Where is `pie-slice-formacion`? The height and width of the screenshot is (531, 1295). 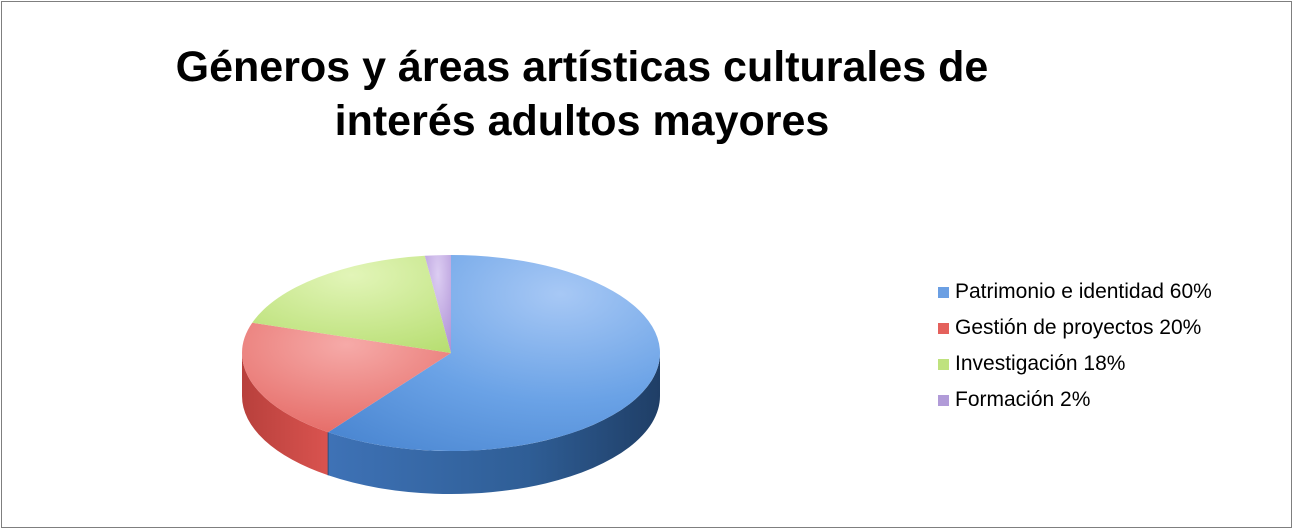 pie-slice-formacion is located at coordinates (437, 304).